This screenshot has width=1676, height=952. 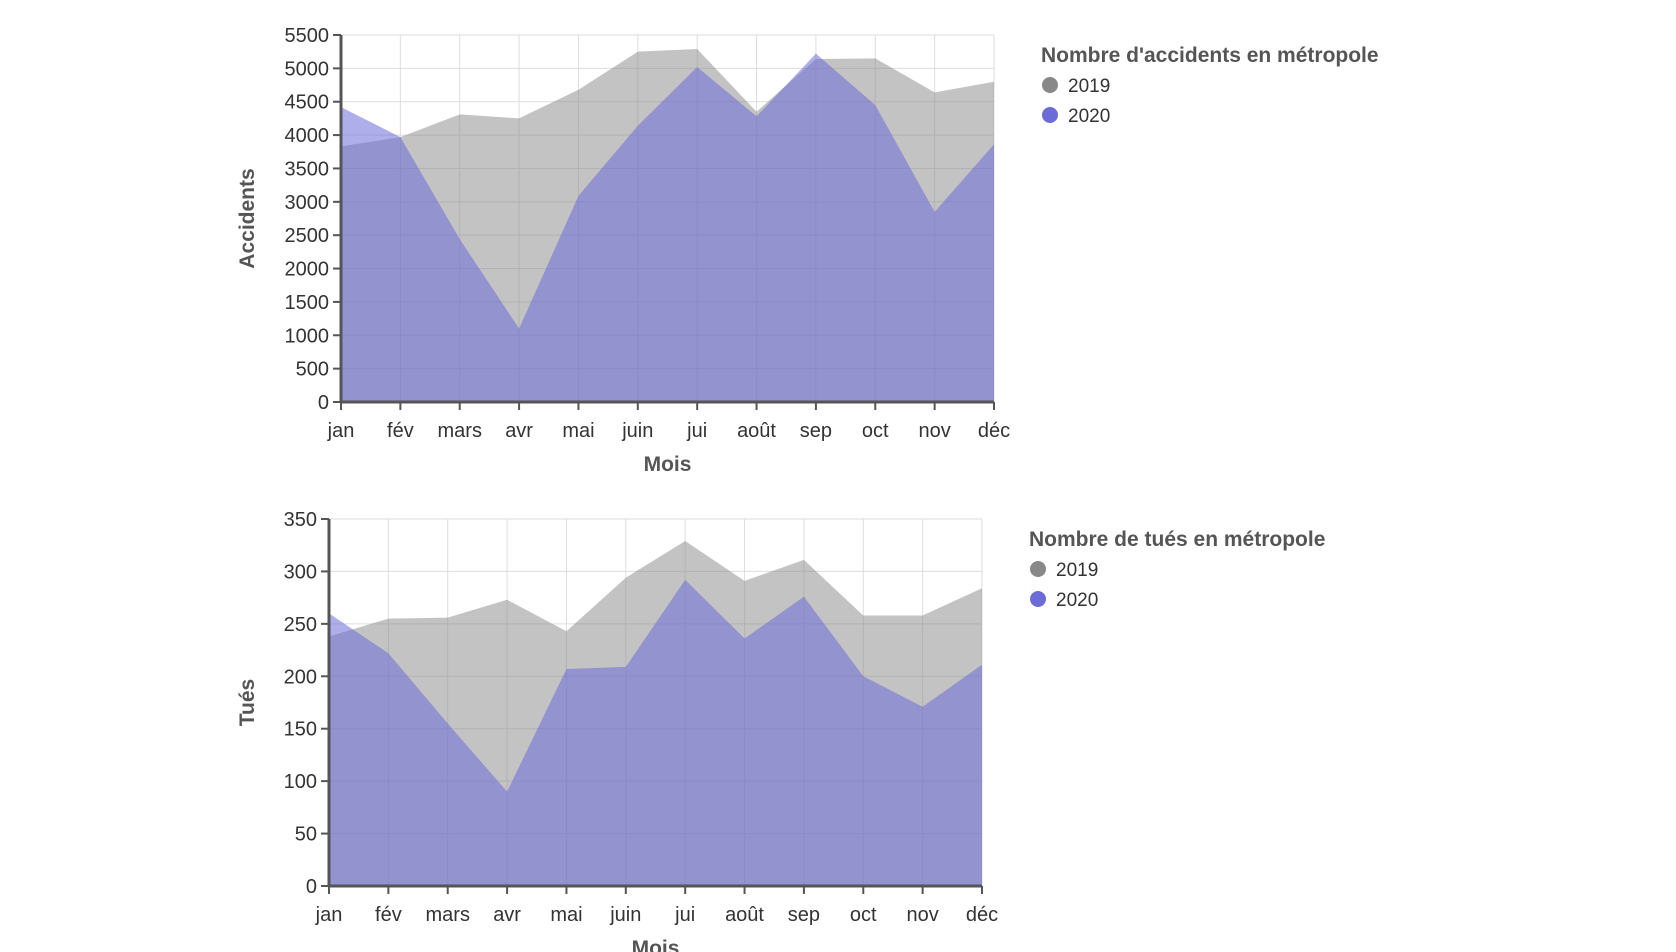 What do you see at coordinates (307, 103) in the screenshot?
I see `y-tick-label: 4500` at bounding box center [307, 103].